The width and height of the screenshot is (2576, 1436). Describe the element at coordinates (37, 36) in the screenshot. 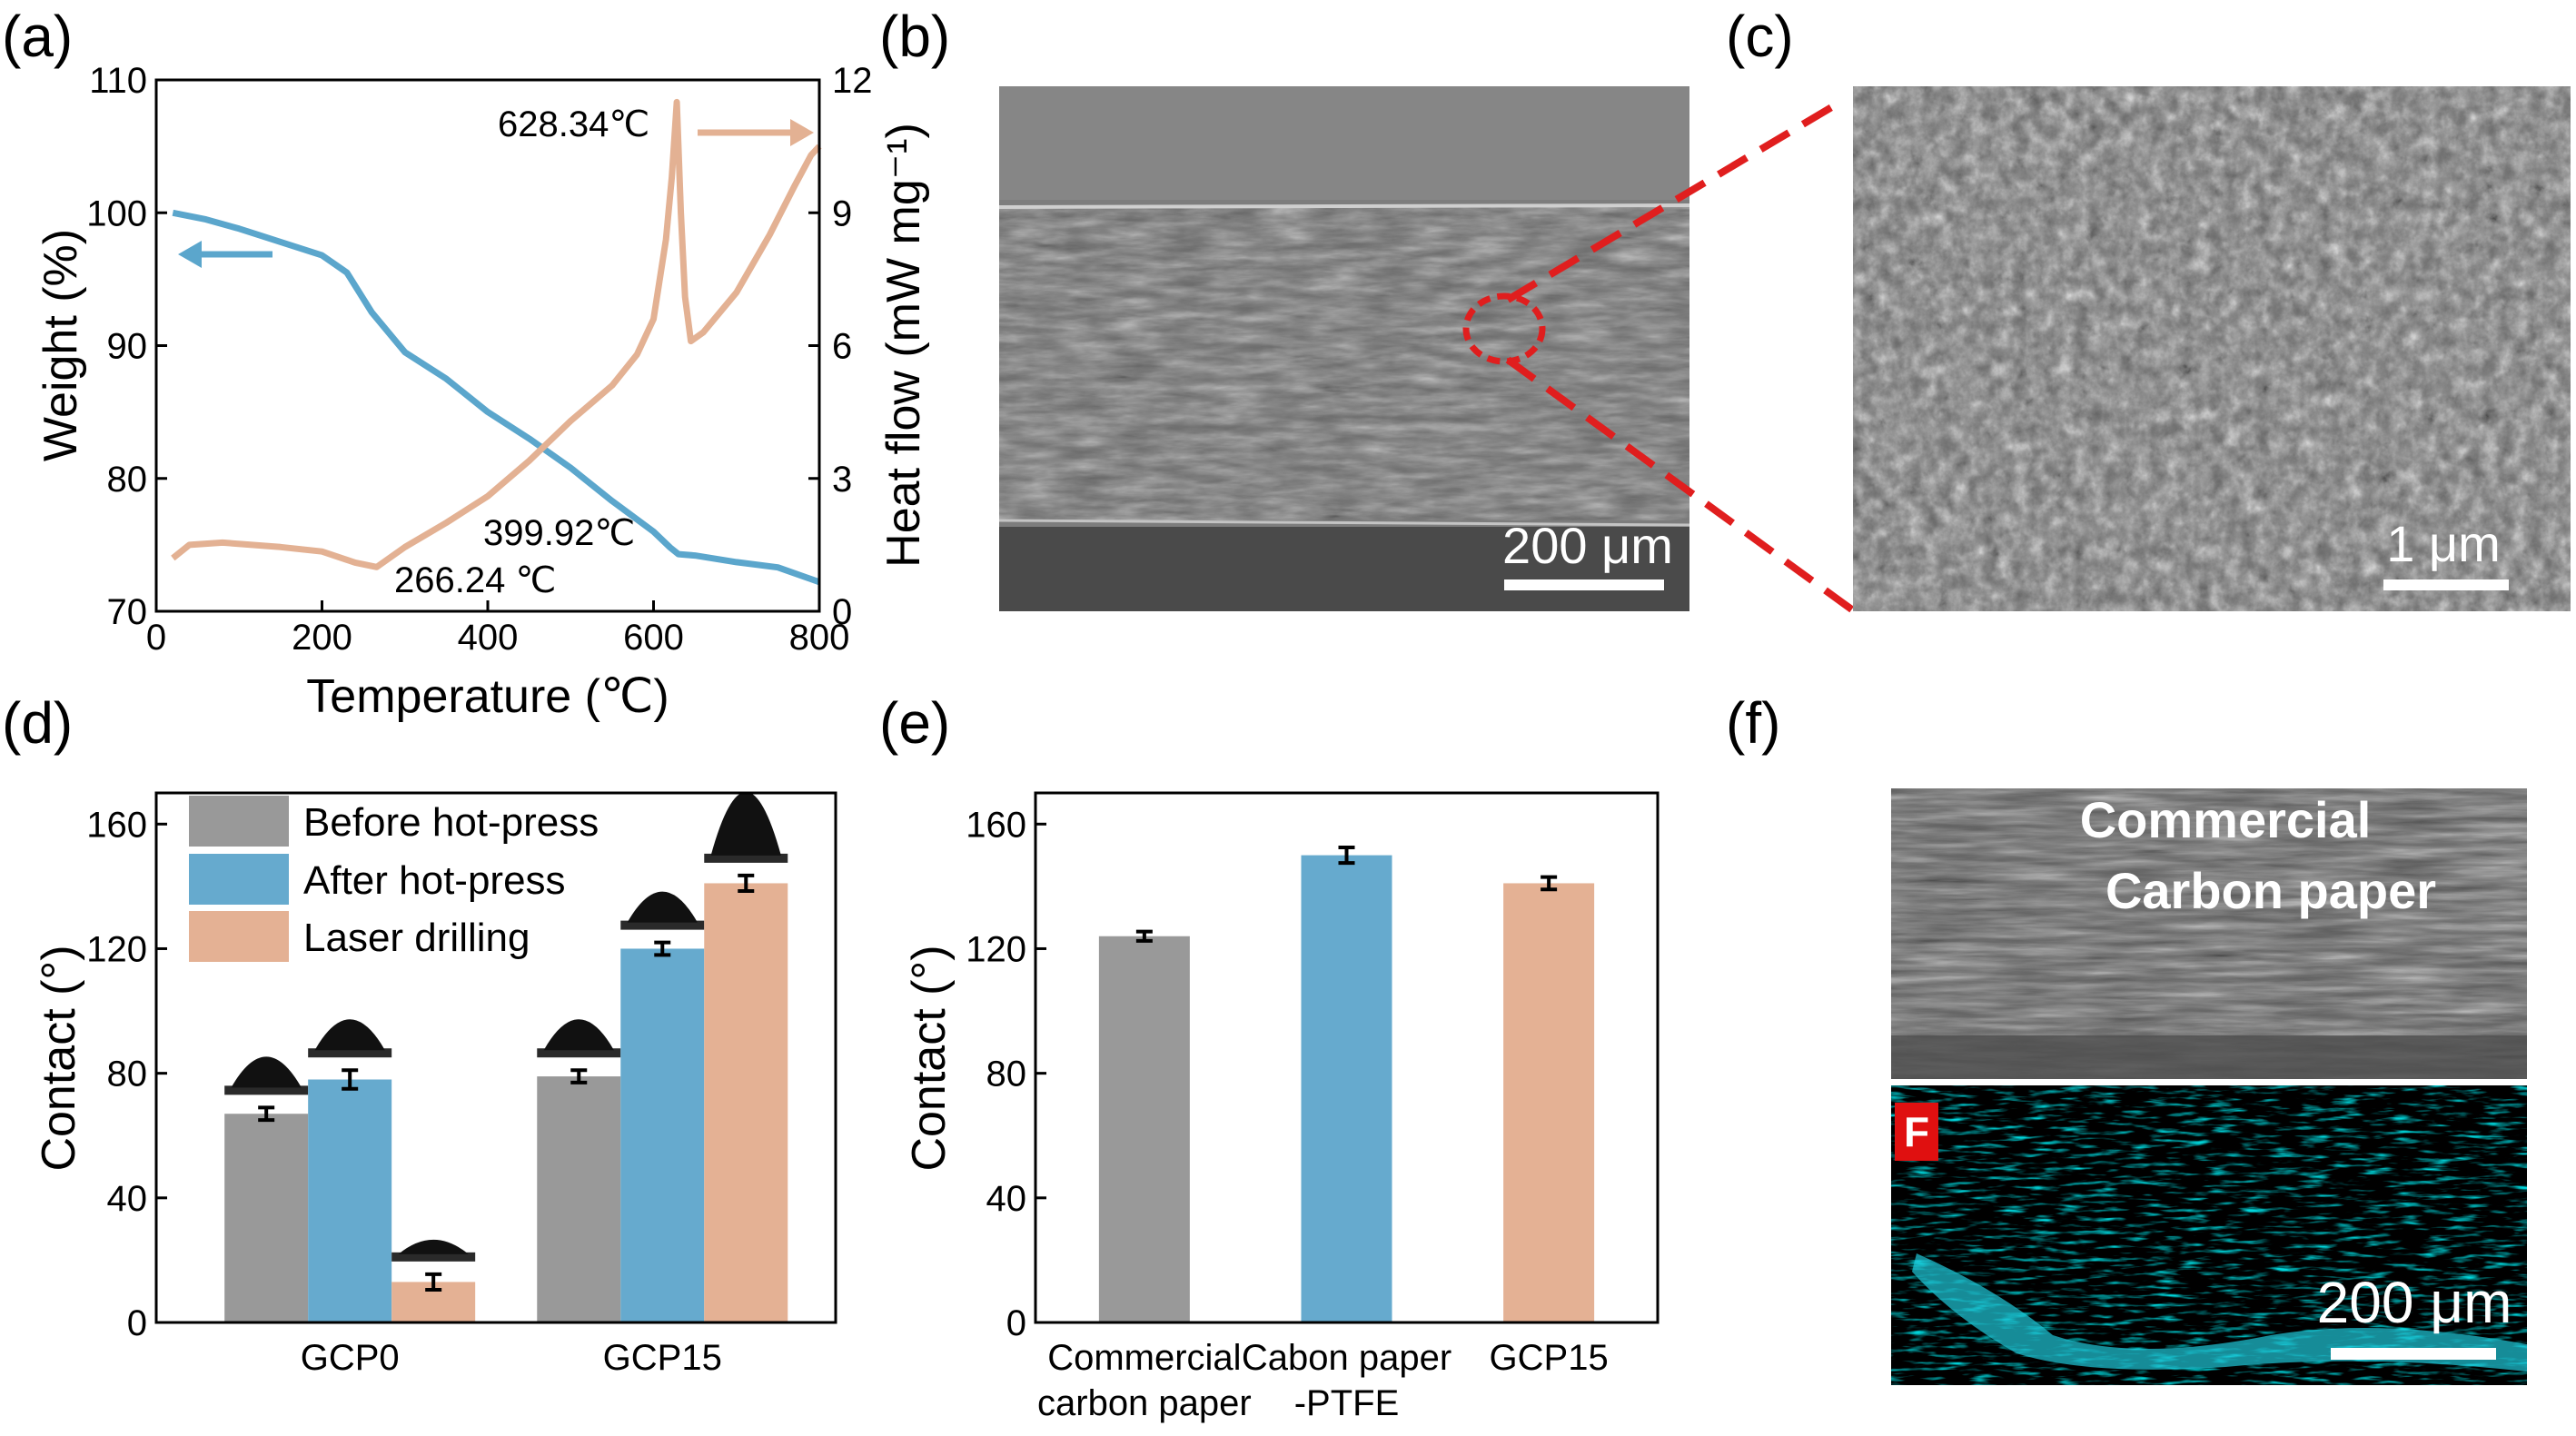

I see `panel-label-a: (a)` at that location.